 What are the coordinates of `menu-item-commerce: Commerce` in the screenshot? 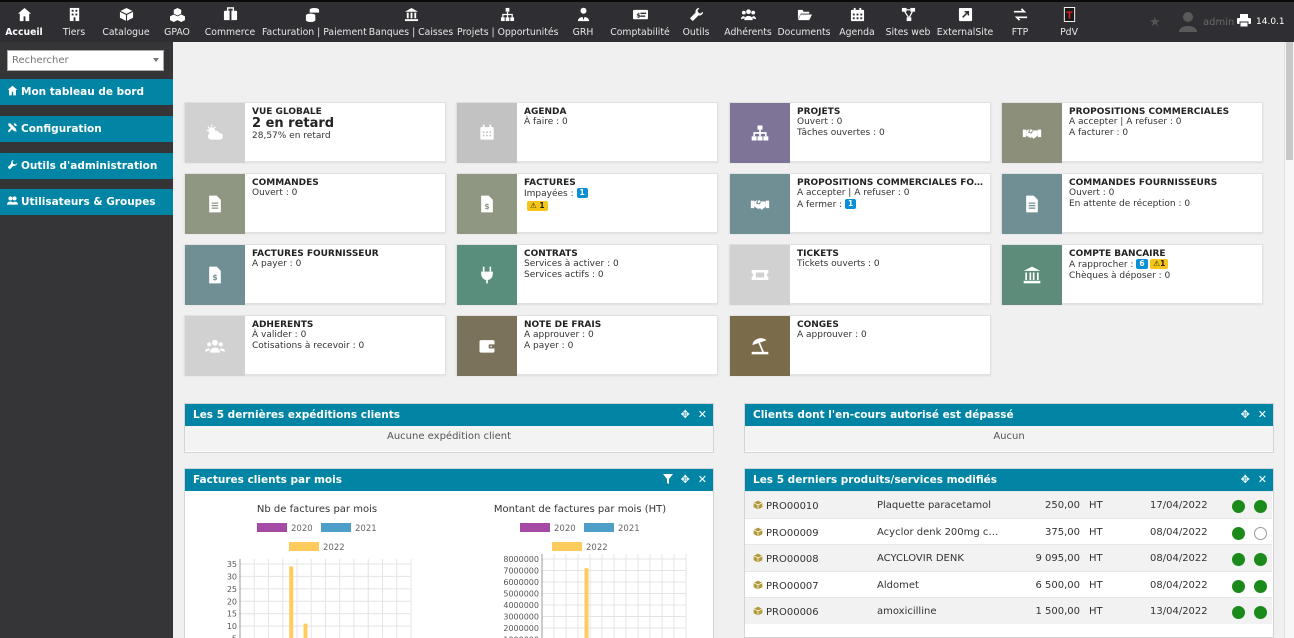 It's located at (230, 24).